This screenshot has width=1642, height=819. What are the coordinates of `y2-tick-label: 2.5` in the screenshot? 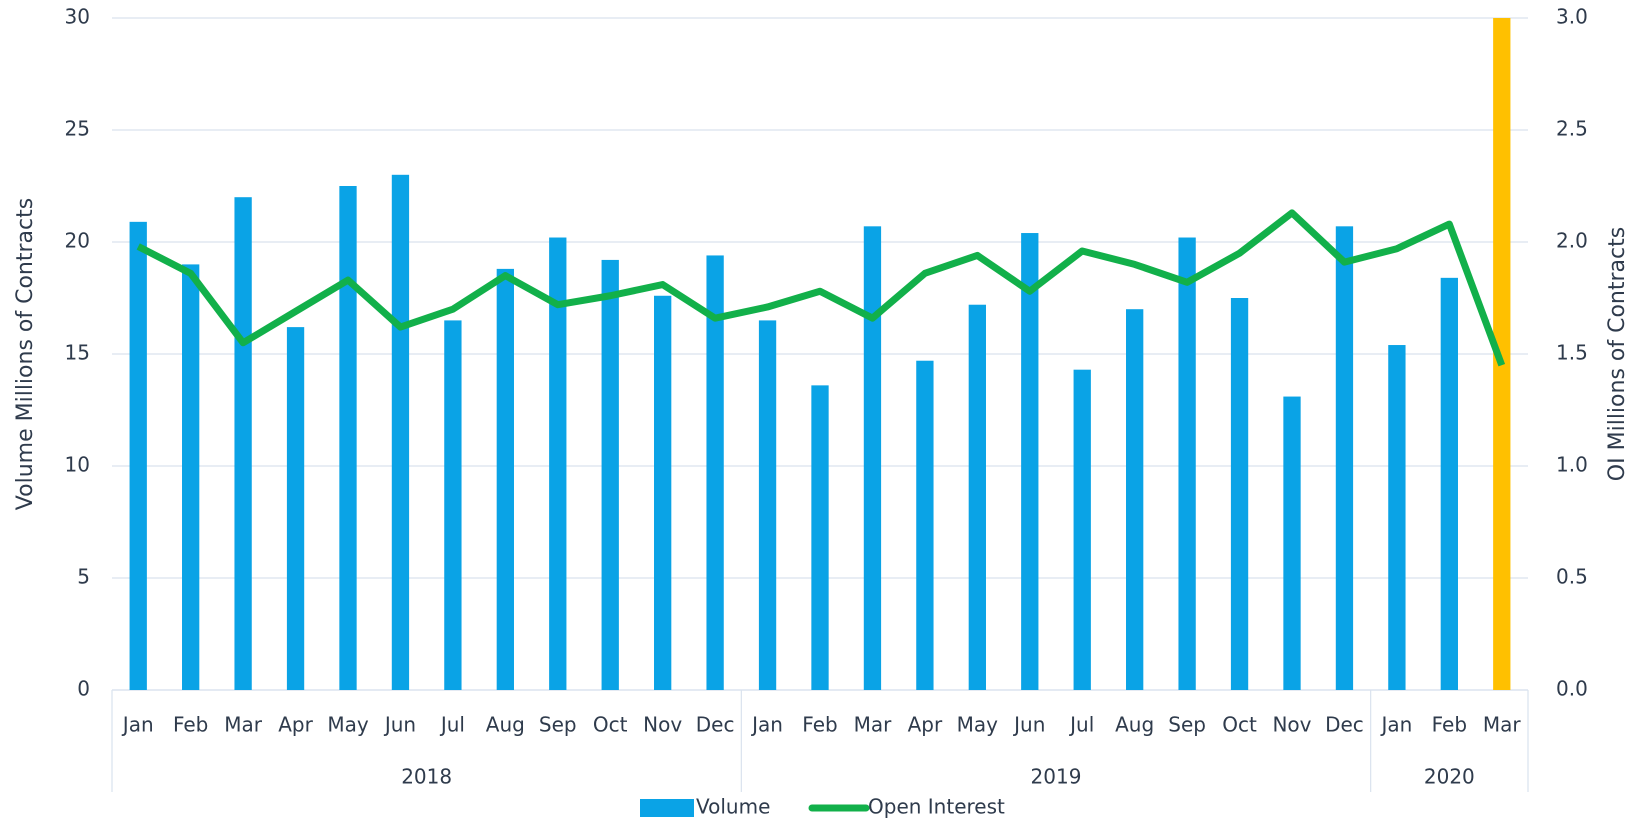 It's located at (1572, 129).